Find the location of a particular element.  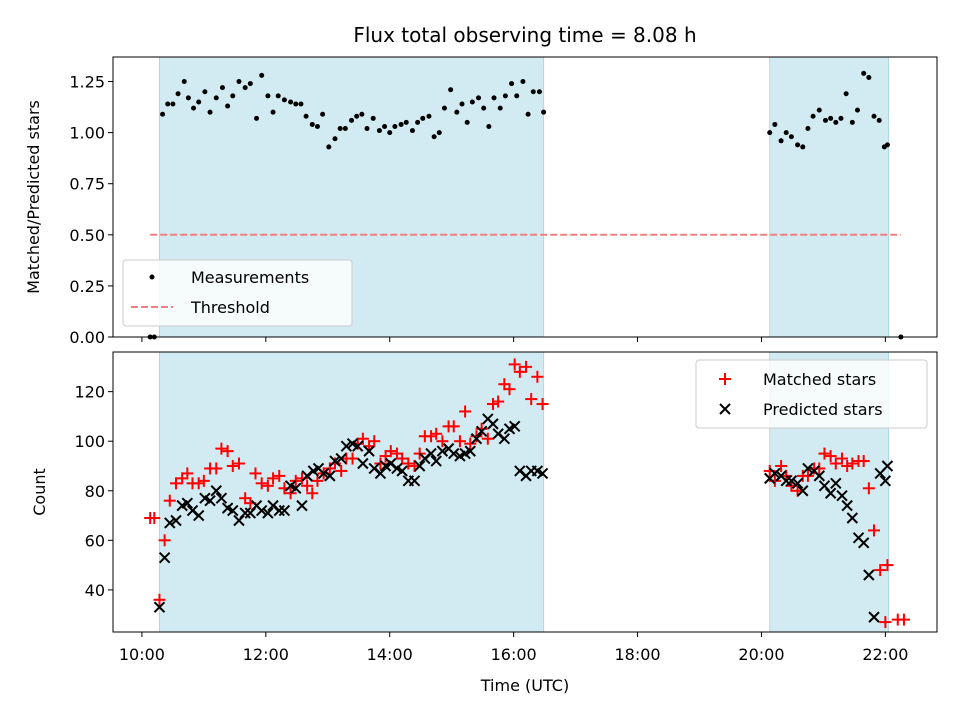

x-tick-label: 18:00 is located at coordinates (637, 654).